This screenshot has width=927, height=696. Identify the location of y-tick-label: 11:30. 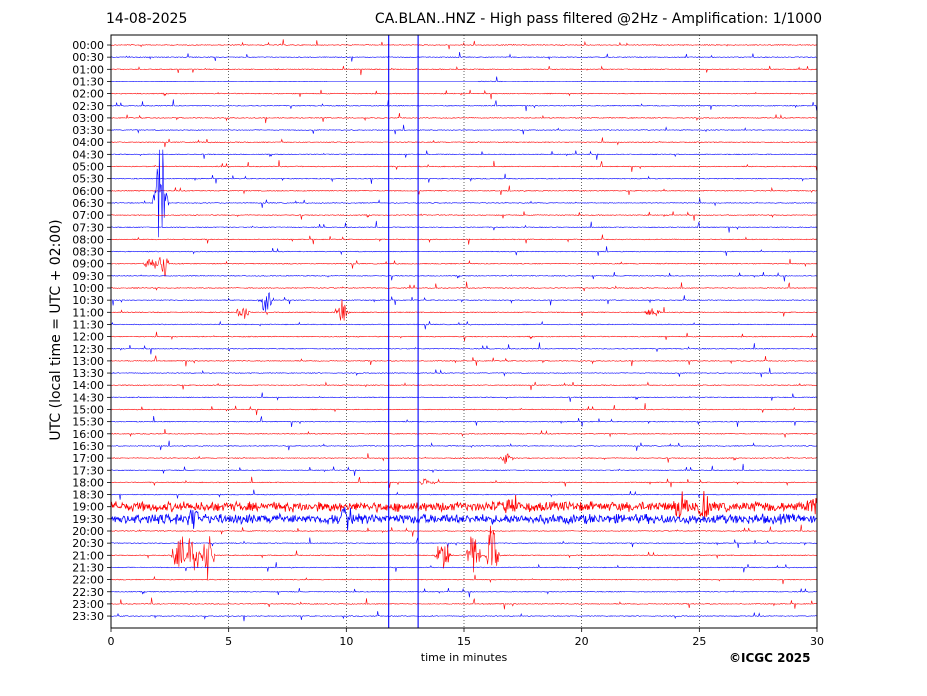
(88, 324).